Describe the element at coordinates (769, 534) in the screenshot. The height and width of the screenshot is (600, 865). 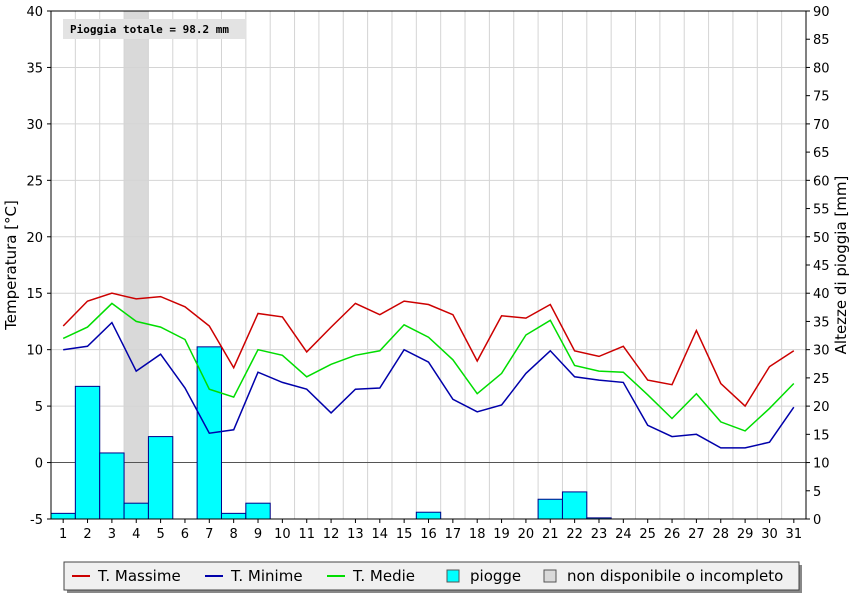
I see `x-tick-label: 30` at that location.